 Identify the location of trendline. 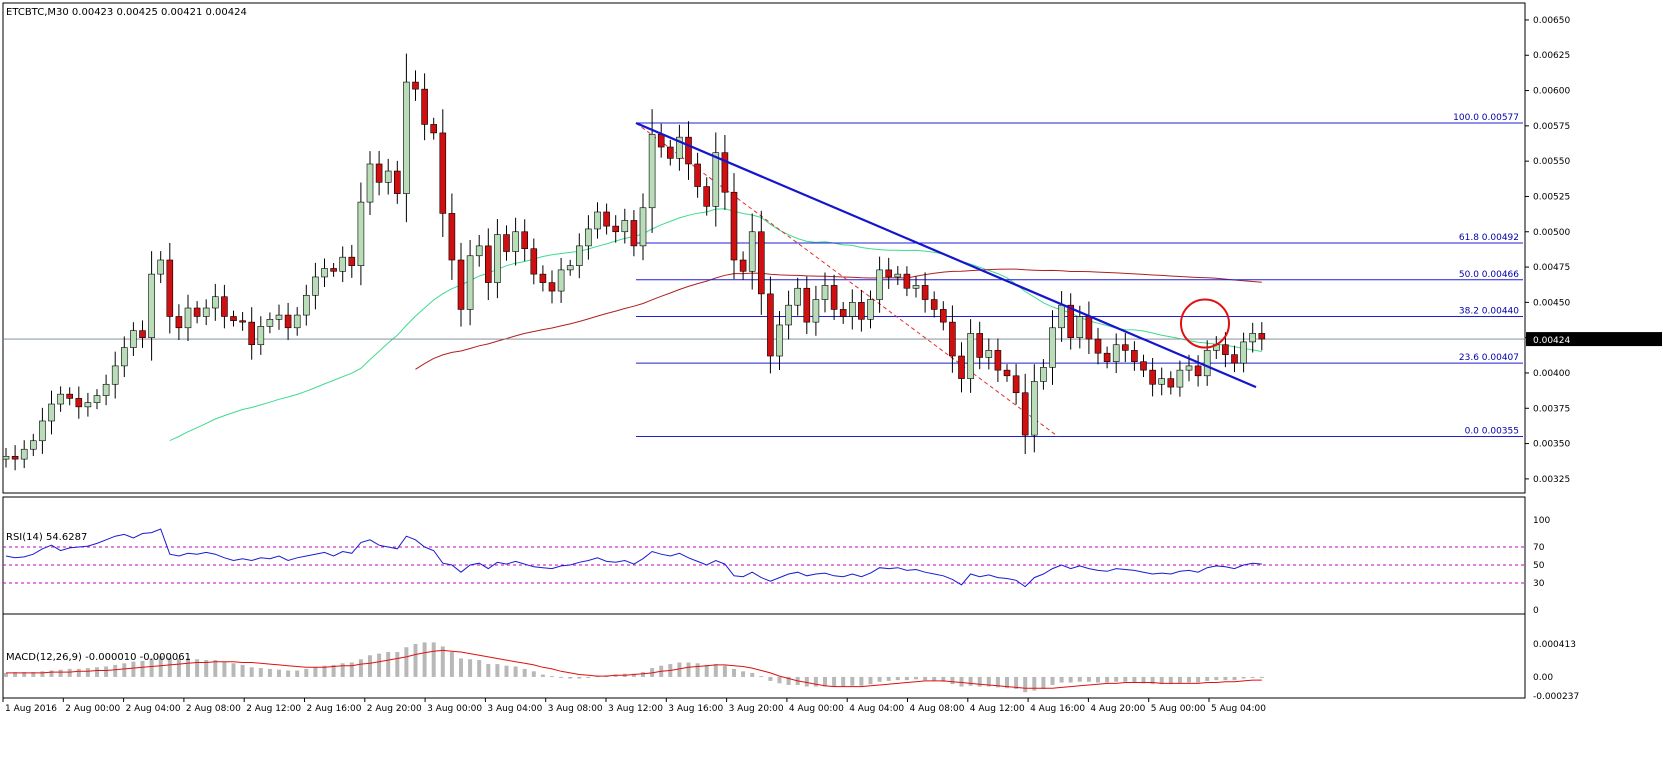
(946, 255).